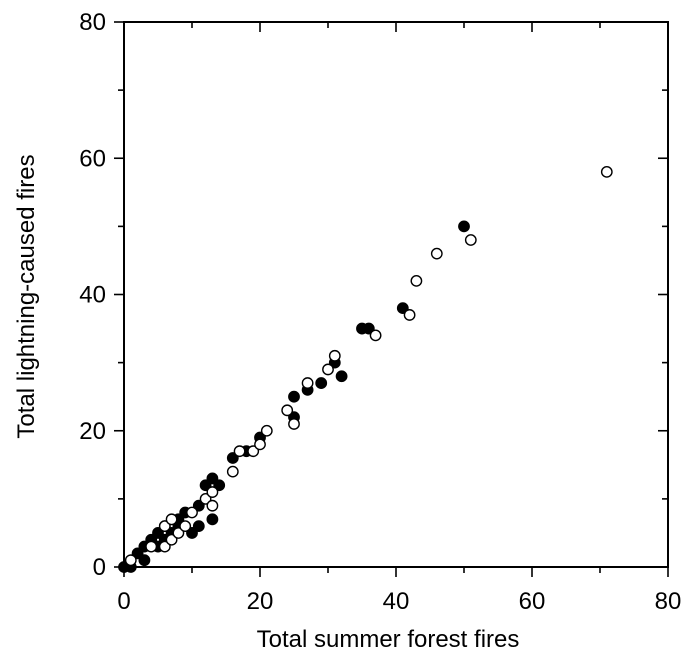 The height and width of the screenshot is (655, 685). I want to click on y-tick-label: 80, so click(92, 22).